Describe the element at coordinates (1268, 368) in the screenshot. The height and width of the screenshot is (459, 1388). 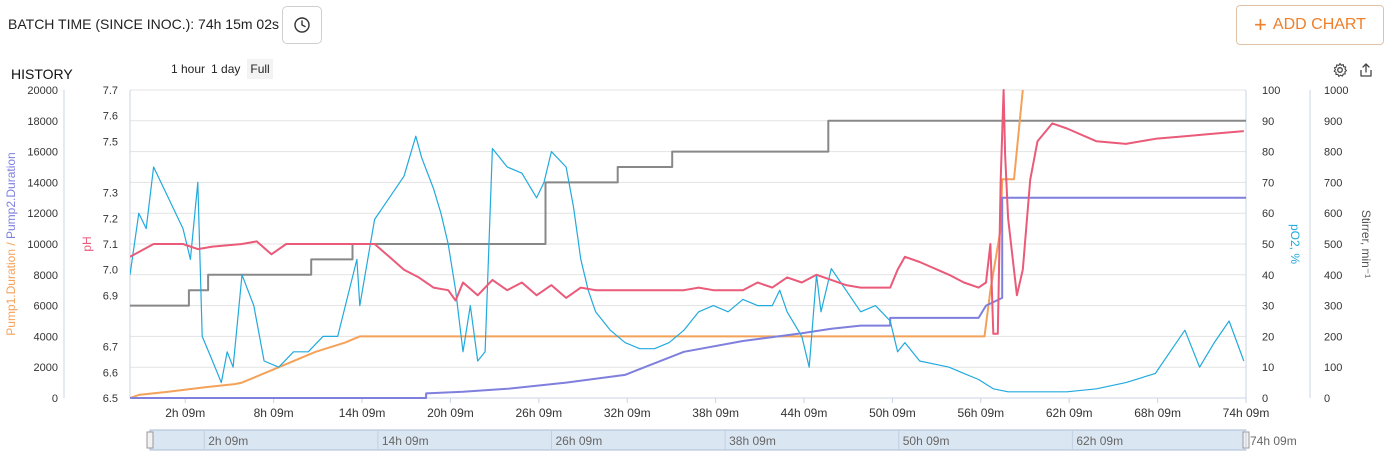
I see `po2-axis-tick-label: 10` at that location.